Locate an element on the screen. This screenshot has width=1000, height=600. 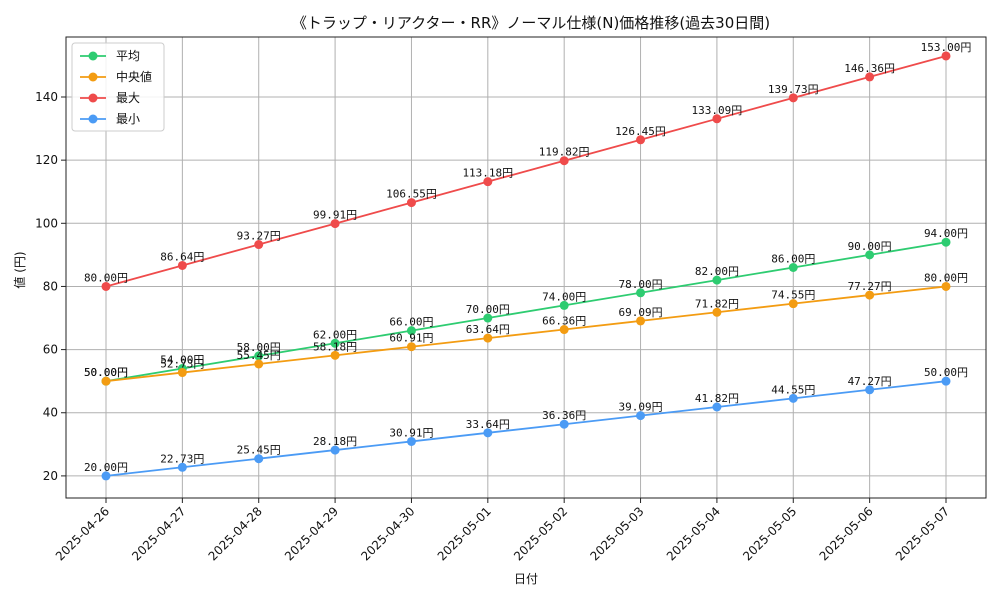
data-label: 60.91円 is located at coordinates (411, 338).